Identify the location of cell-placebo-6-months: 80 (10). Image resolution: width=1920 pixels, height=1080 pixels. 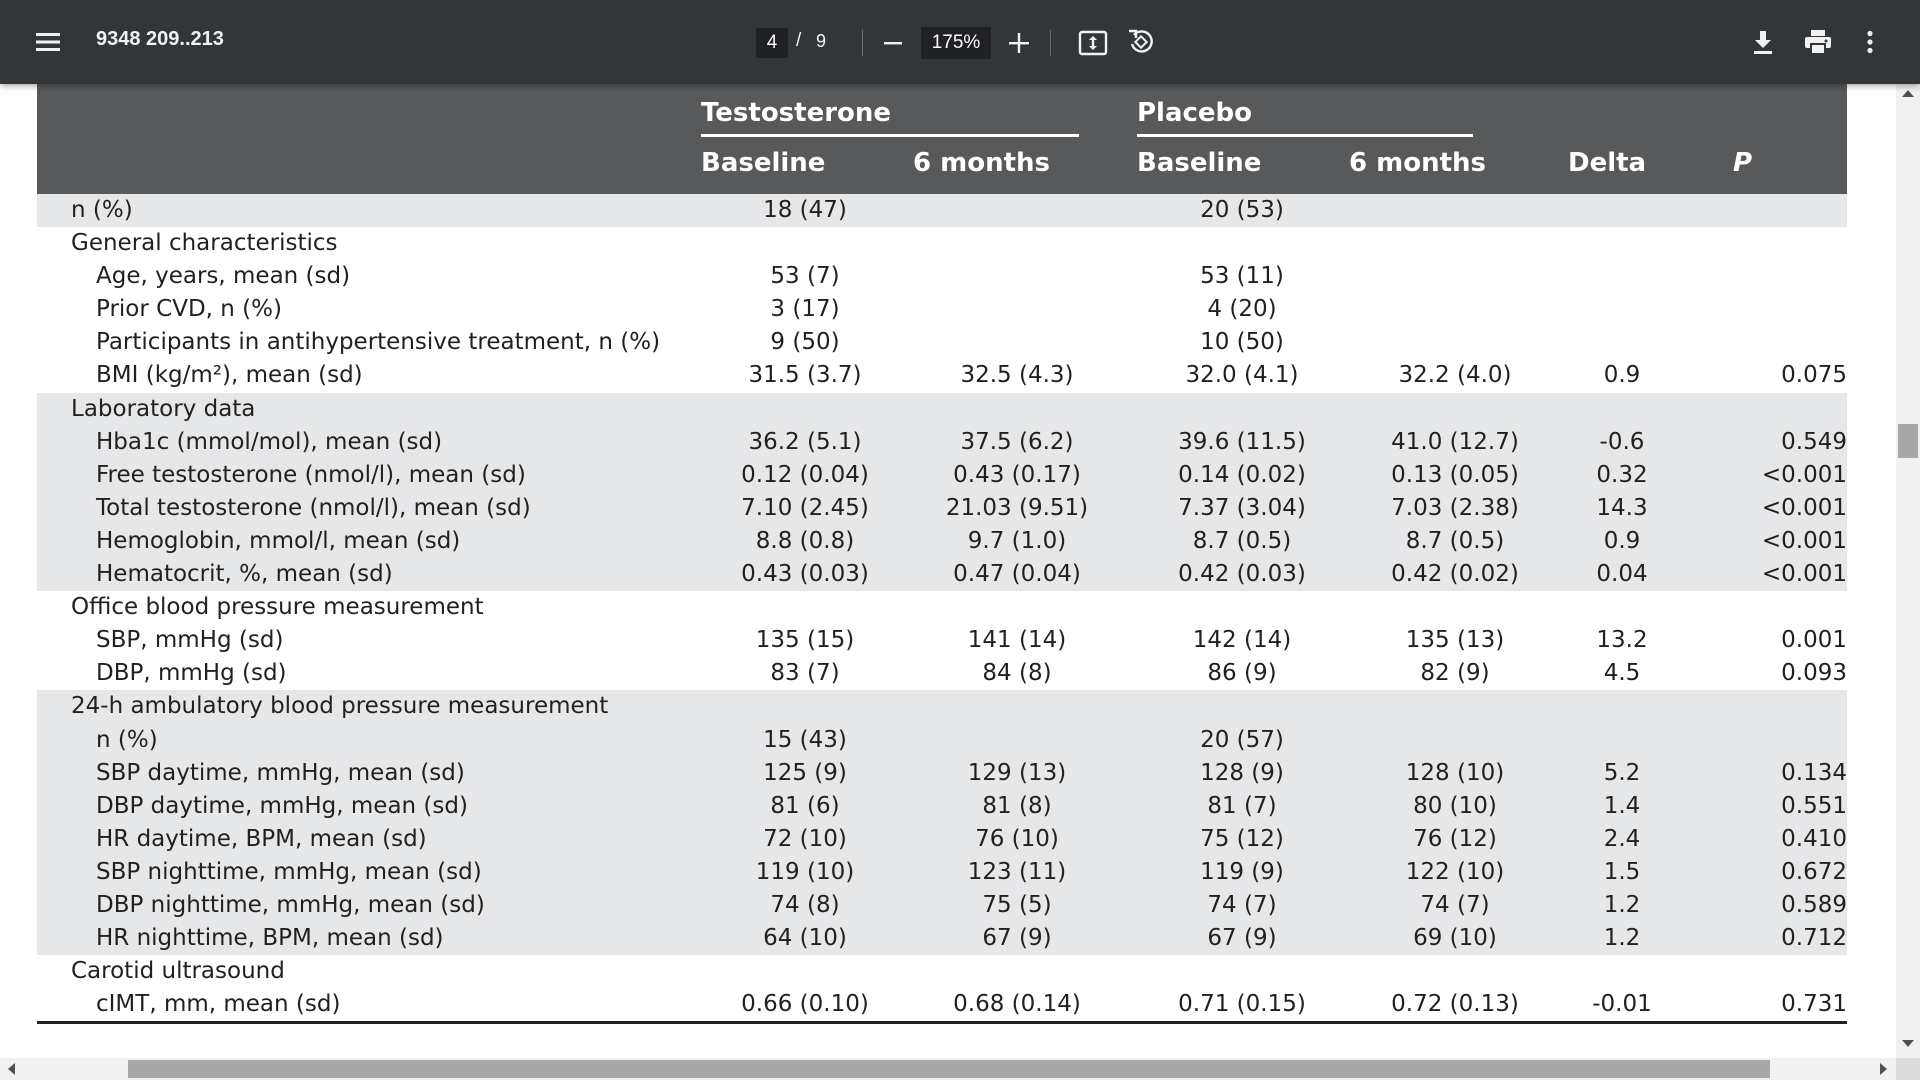
(1455, 805).